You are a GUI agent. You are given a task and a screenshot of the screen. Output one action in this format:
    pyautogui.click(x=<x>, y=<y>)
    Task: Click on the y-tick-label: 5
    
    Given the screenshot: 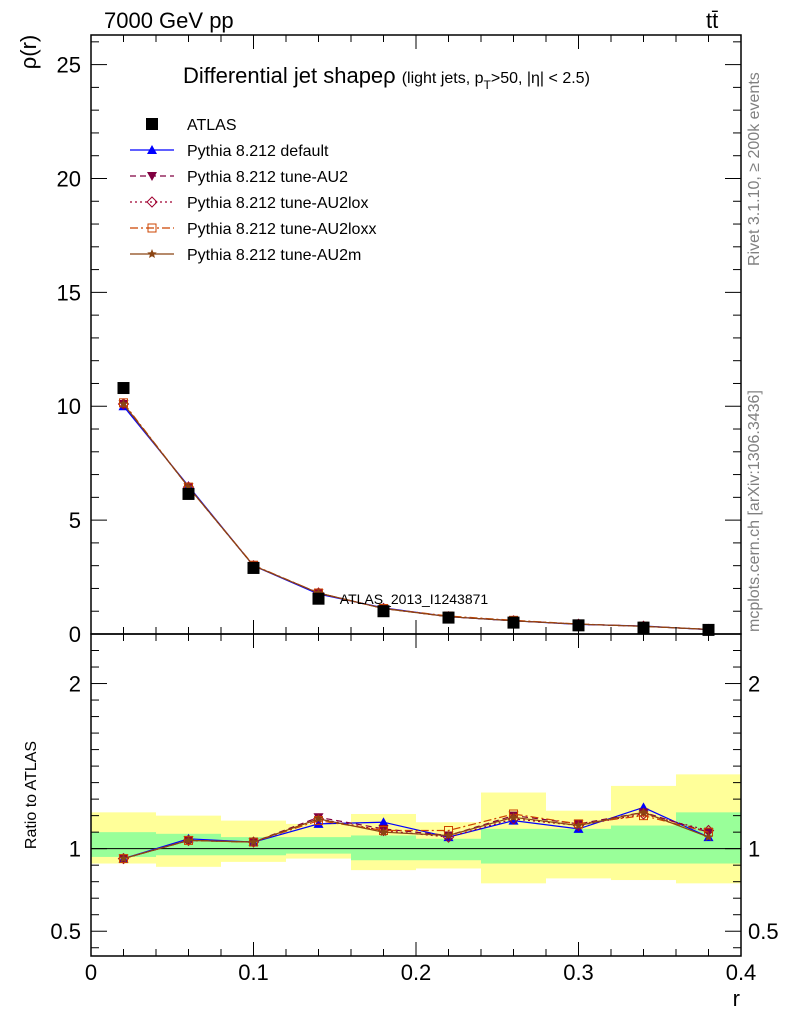 What is the action you would take?
    pyautogui.click(x=75, y=520)
    